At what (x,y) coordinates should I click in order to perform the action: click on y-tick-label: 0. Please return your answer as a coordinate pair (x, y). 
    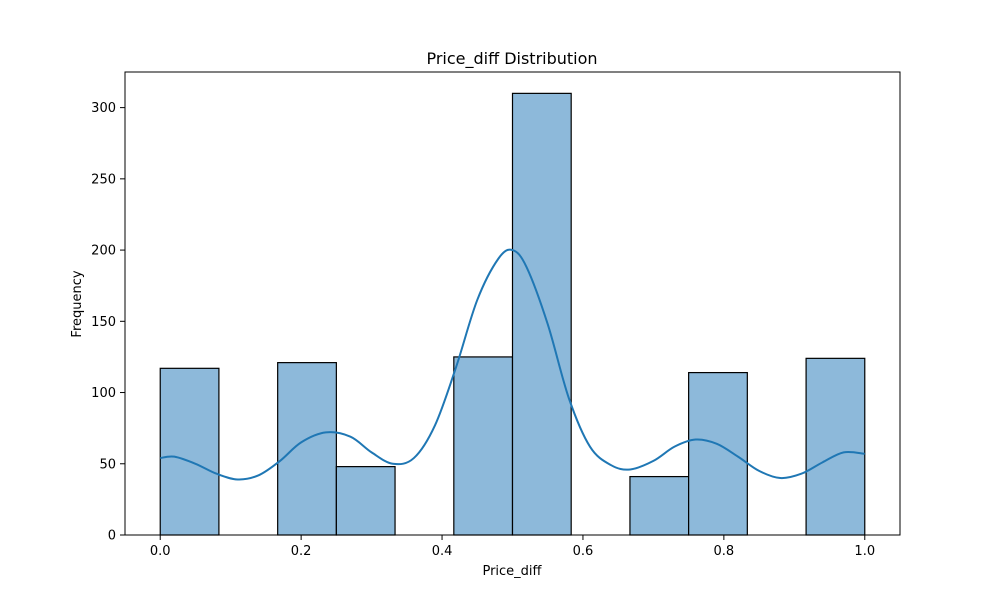
    Looking at the image, I should click on (112, 536).